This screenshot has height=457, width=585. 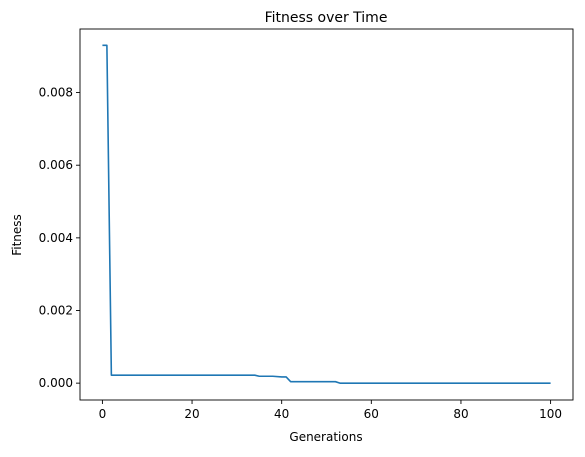 What do you see at coordinates (281, 414) in the screenshot?
I see `x-tick-label: 40` at bounding box center [281, 414].